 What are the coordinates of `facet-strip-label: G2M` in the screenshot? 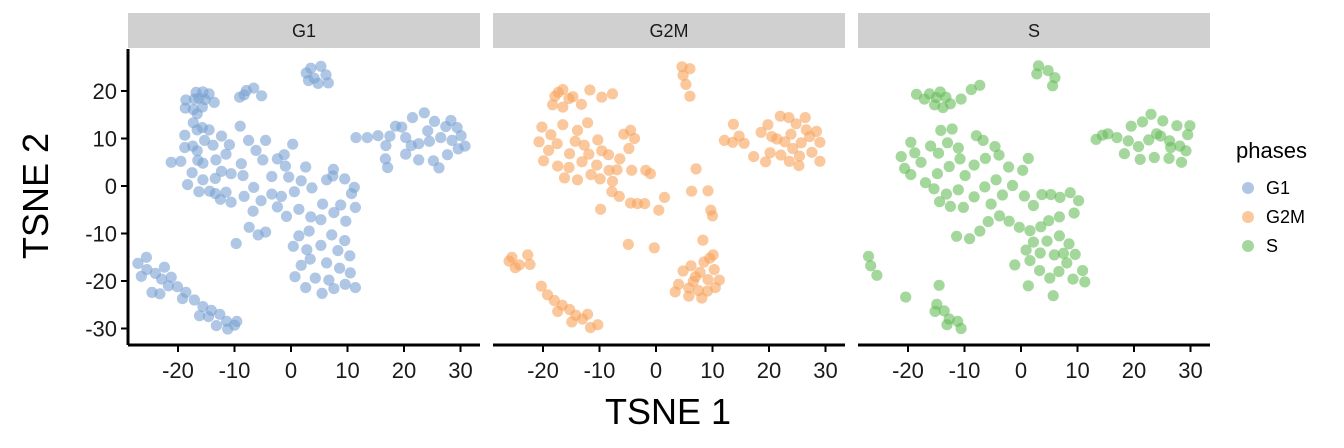 It's located at (668, 31).